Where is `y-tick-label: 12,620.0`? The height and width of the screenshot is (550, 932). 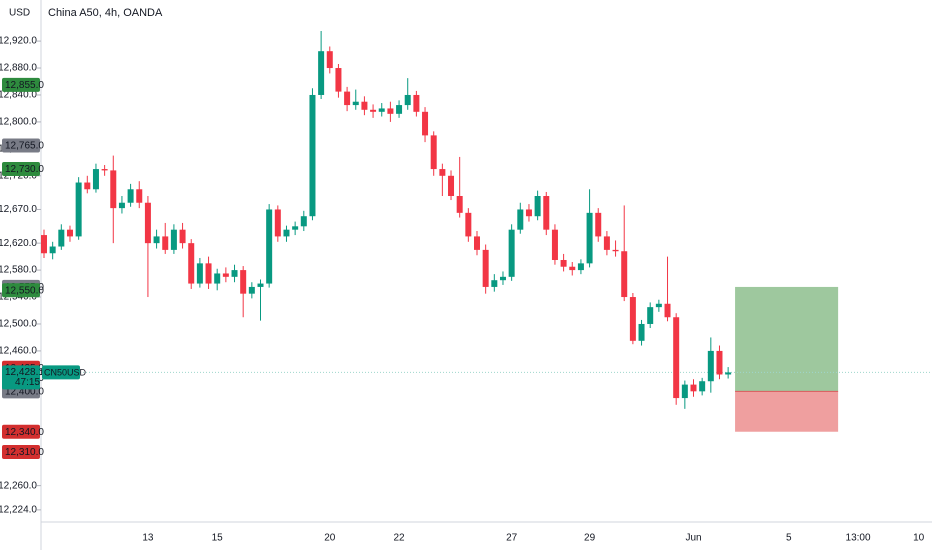
y-tick-label: 12,620.0 is located at coordinates (18, 243).